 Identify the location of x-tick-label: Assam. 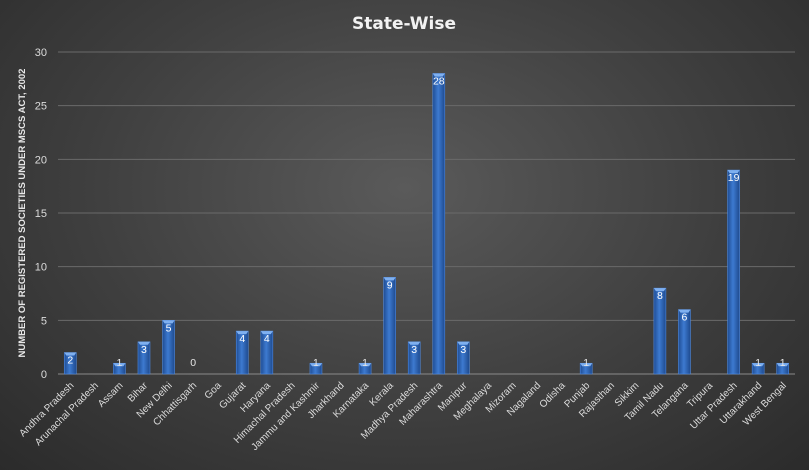
(110, 394).